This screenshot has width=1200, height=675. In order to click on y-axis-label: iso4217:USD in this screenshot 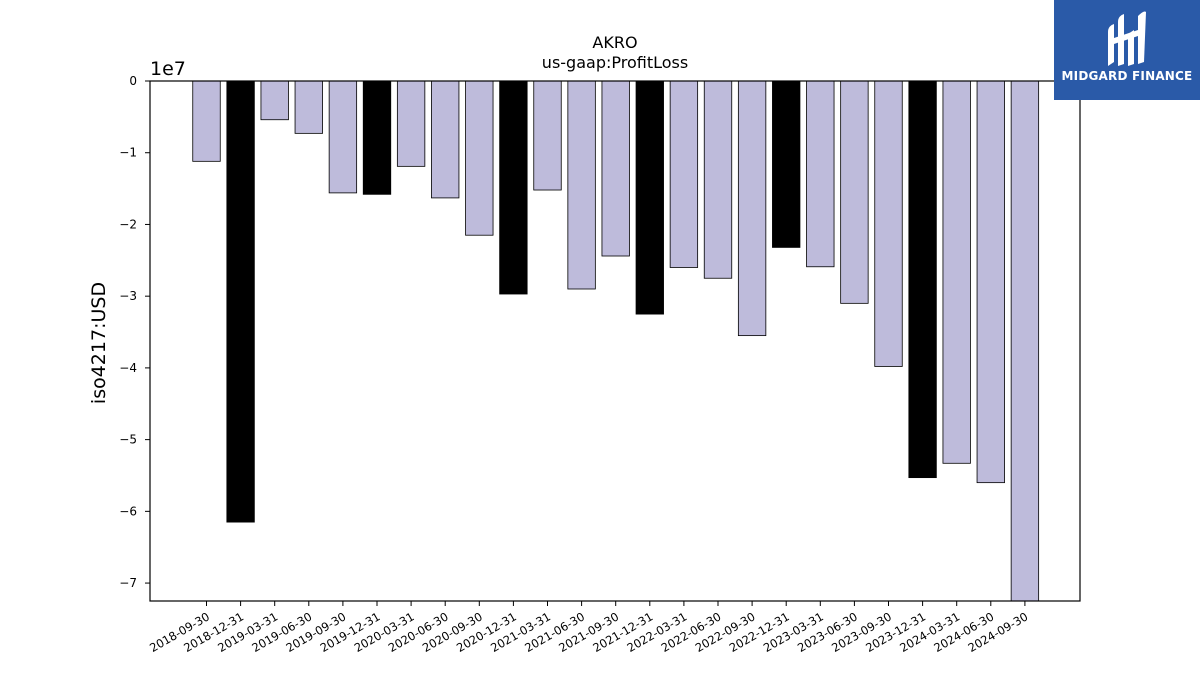, I will do `click(99, 343)`.